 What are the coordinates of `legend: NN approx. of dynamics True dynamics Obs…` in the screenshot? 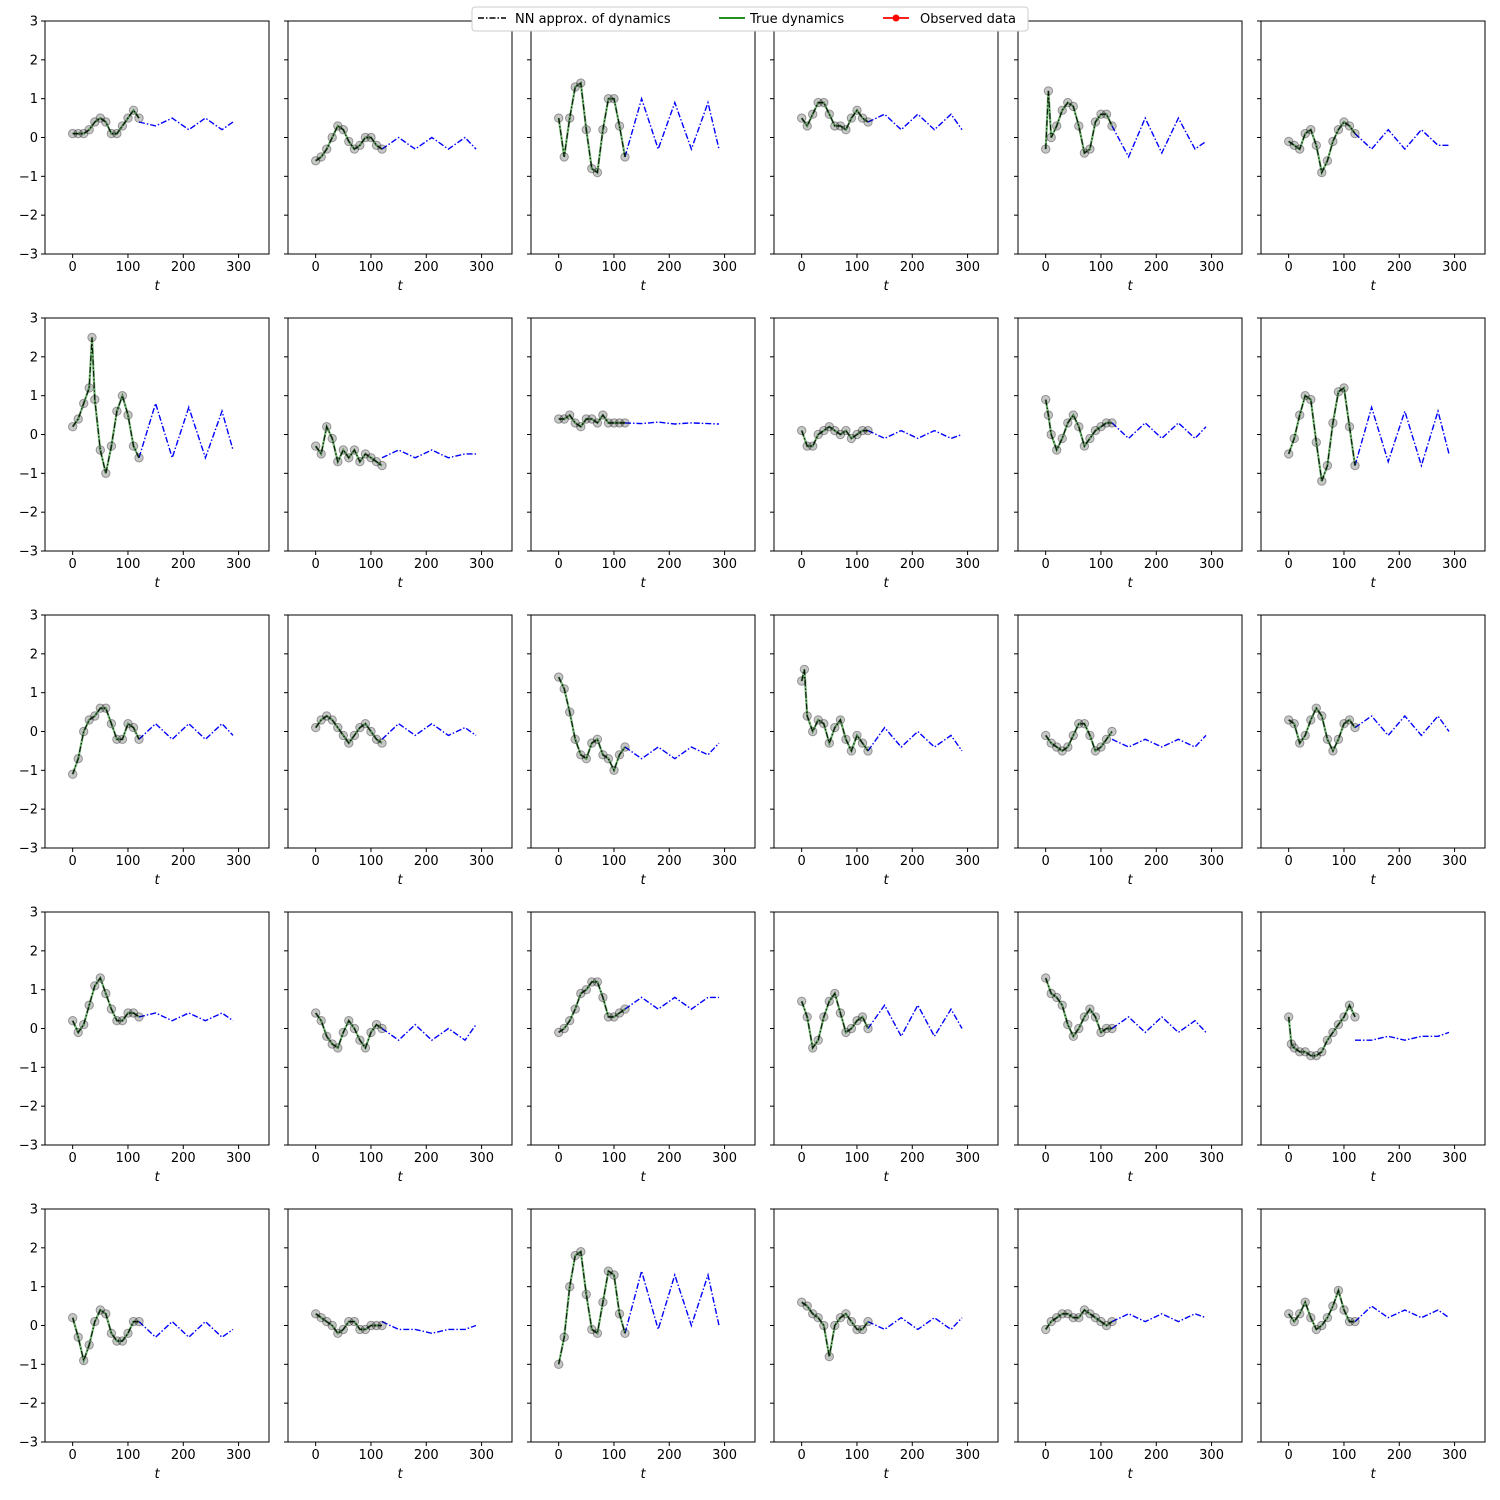 It's located at (750, 19).